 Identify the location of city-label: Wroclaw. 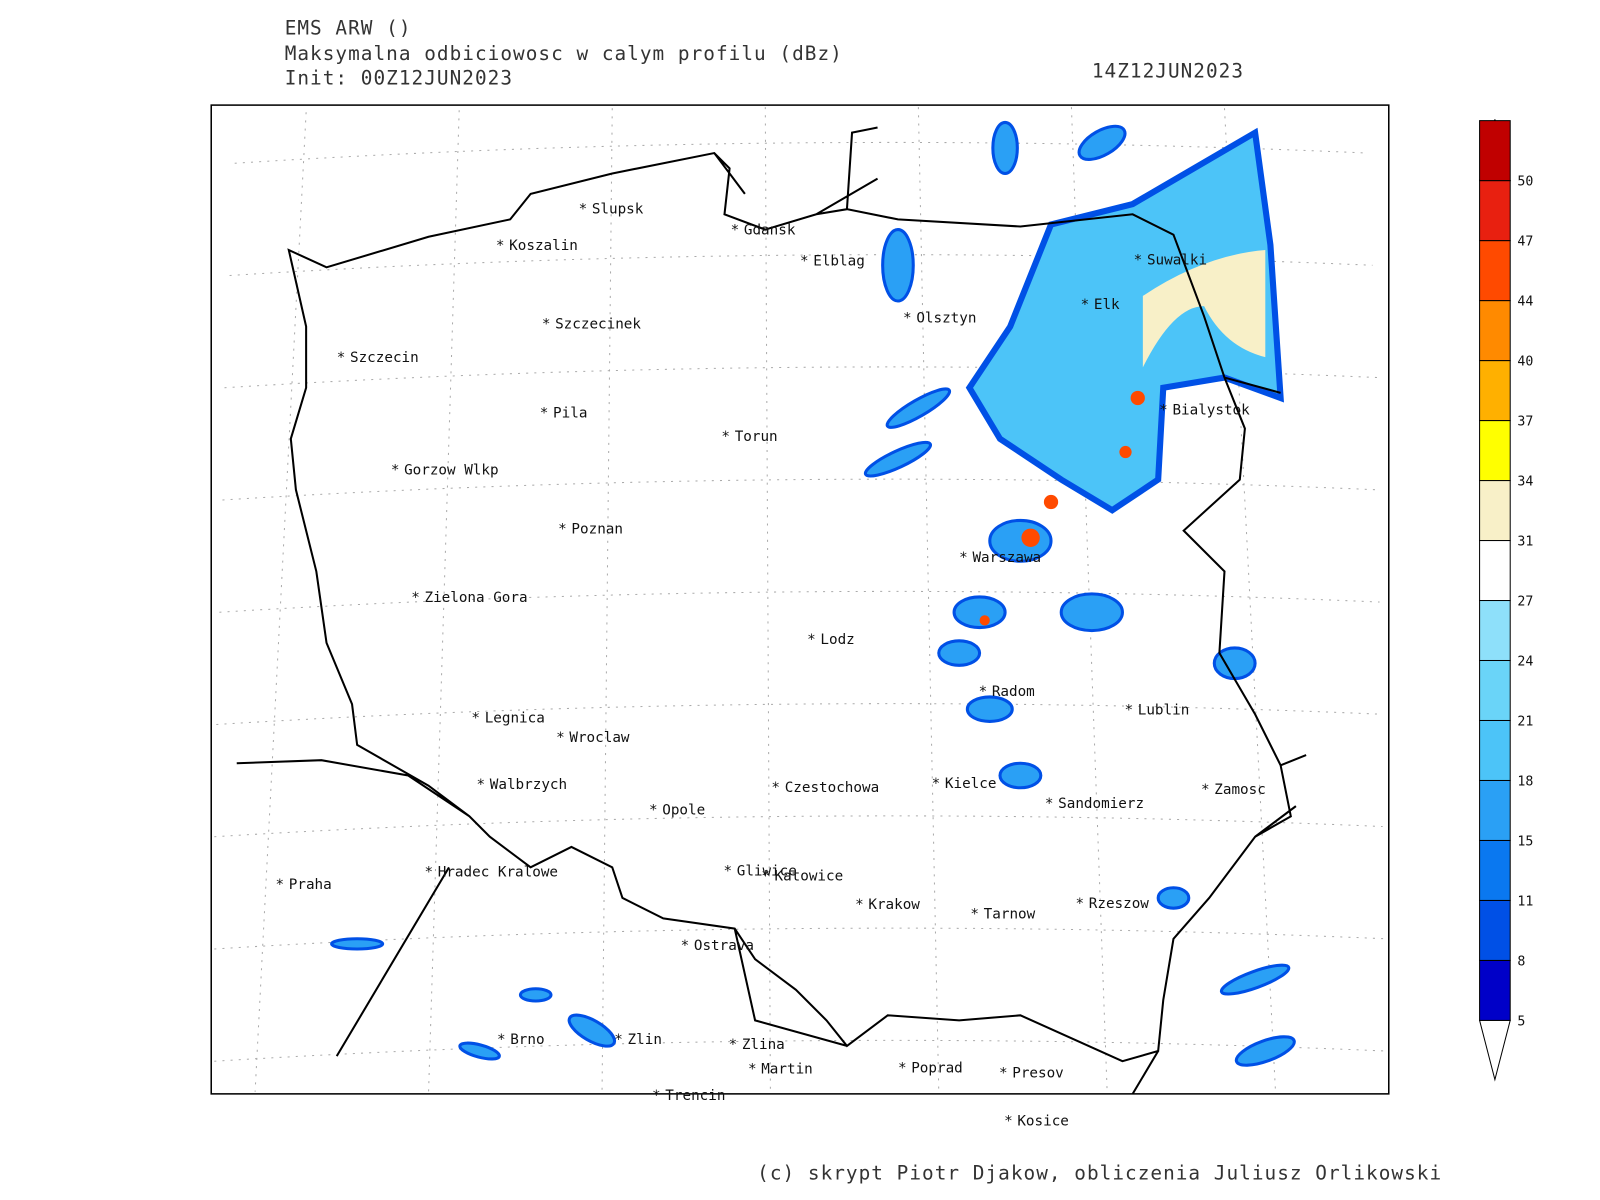
(599, 738).